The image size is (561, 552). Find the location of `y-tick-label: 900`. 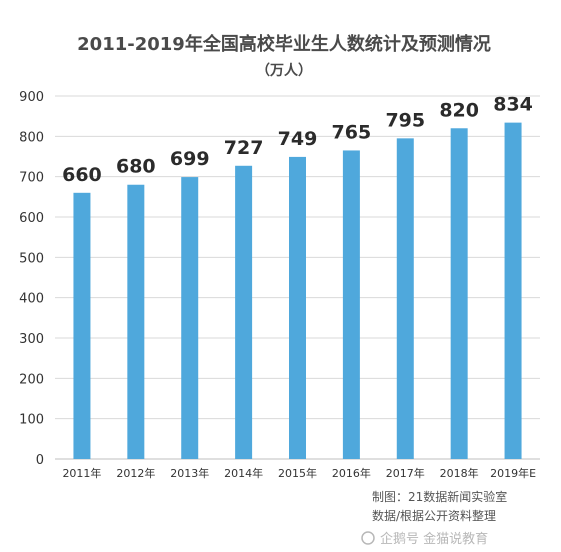

y-tick-label: 900 is located at coordinates (31, 97).